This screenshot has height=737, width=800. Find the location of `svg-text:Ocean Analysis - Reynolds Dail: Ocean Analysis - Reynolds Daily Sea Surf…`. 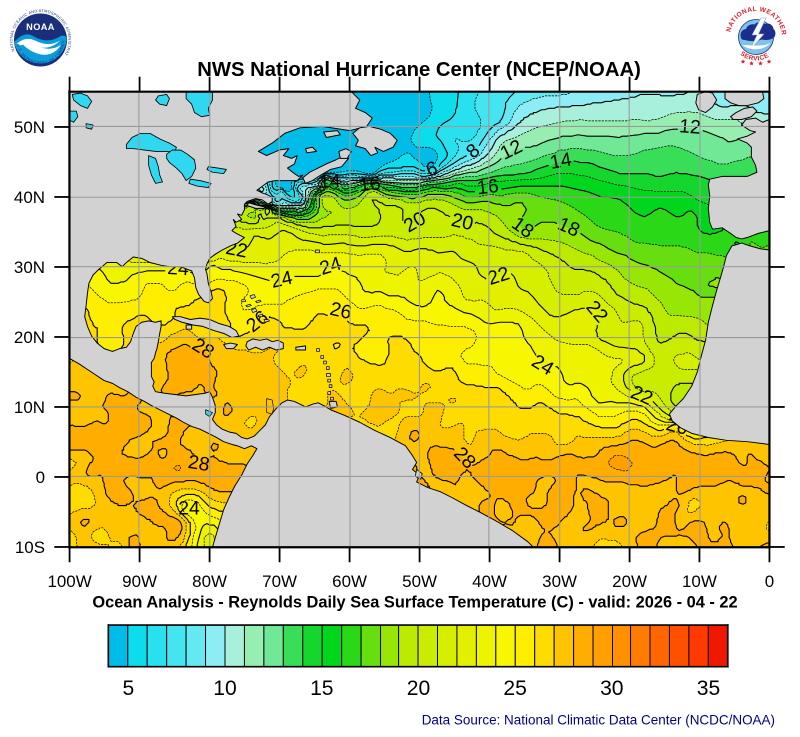

svg-text:Ocean Analysis - Reynolds Dail: Ocean Analysis - Reynolds Daily Sea Surf… is located at coordinates (414, 603).